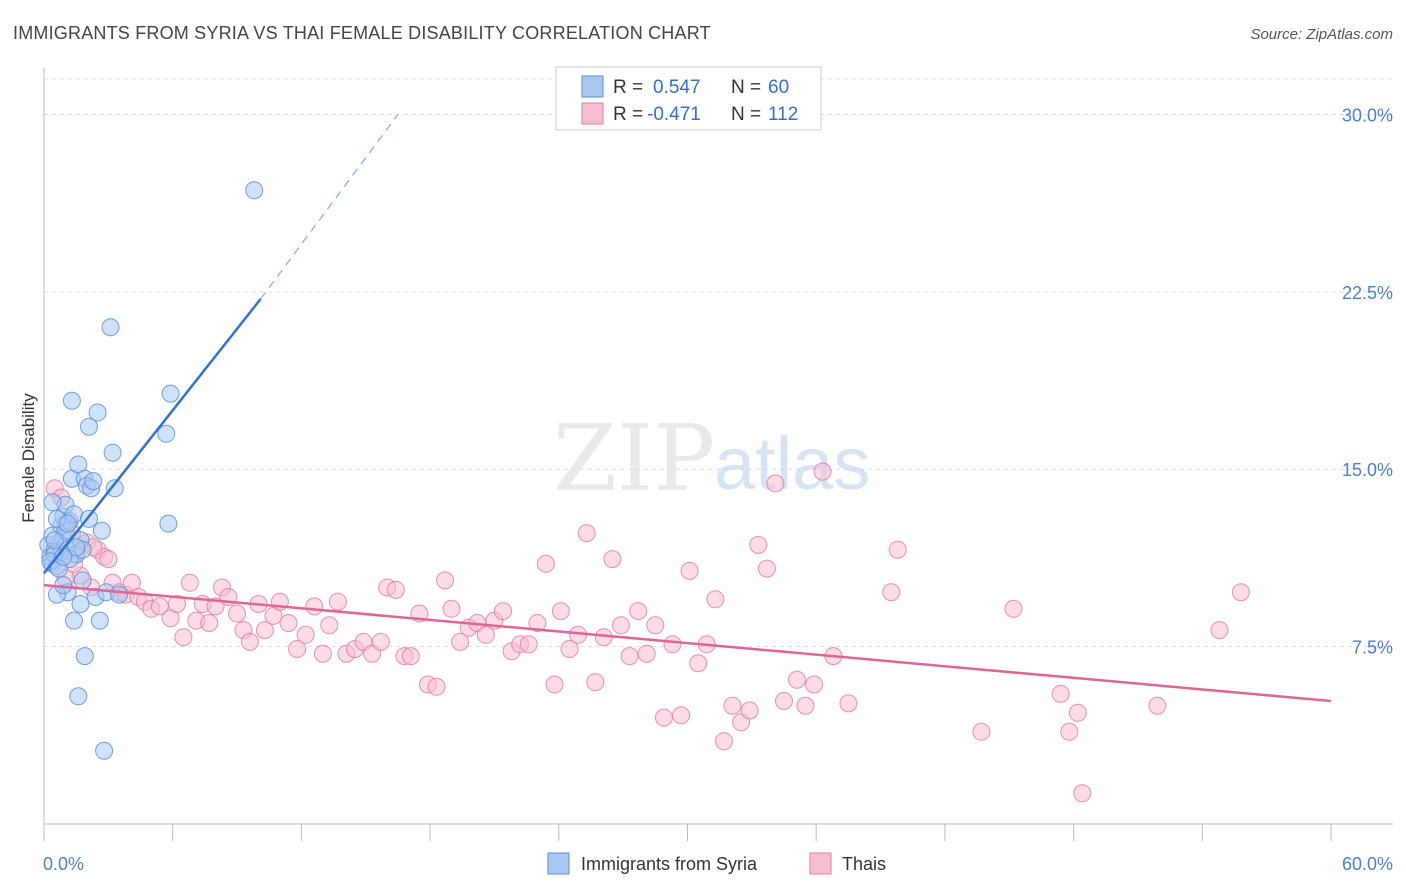  What do you see at coordinates (1367, 470) in the screenshot?
I see `y-tick-label-1: 15.0%` at bounding box center [1367, 470].